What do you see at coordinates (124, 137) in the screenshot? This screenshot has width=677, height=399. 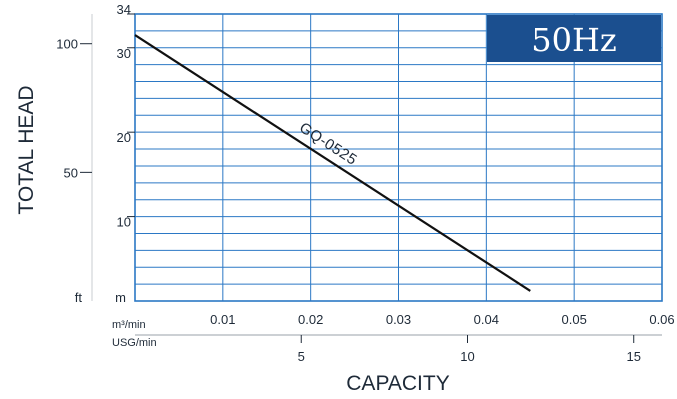 I see `y-tick-label-m: 20` at bounding box center [124, 137].